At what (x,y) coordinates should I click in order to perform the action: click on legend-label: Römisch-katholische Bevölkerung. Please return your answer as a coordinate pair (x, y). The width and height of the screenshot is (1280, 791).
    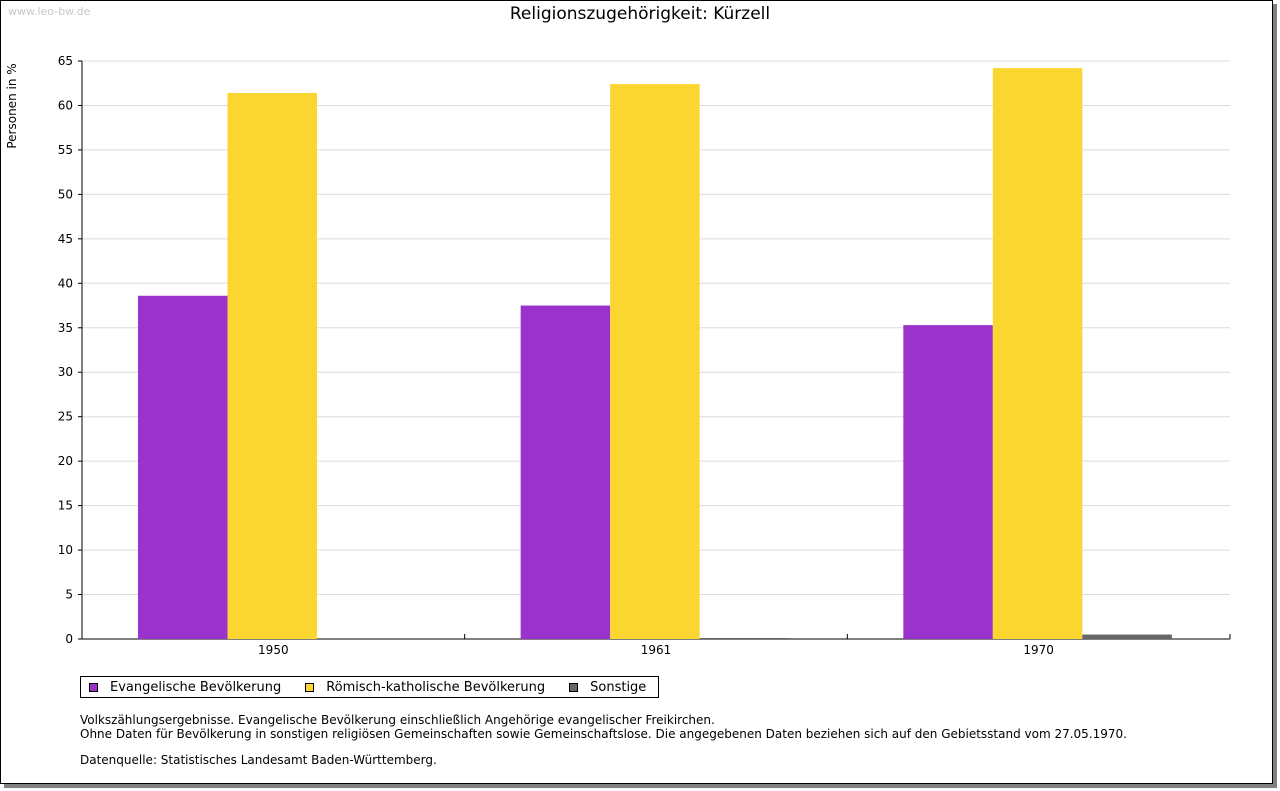
    Looking at the image, I should click on (436, 687).